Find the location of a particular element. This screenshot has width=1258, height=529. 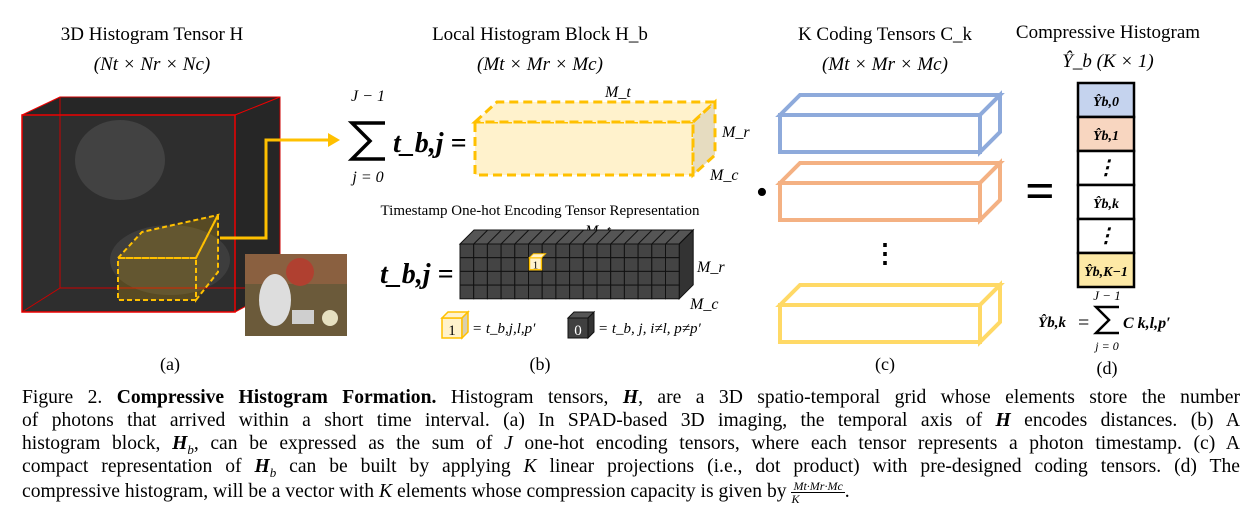

histogram-cube is located at coordinates (151, 204).